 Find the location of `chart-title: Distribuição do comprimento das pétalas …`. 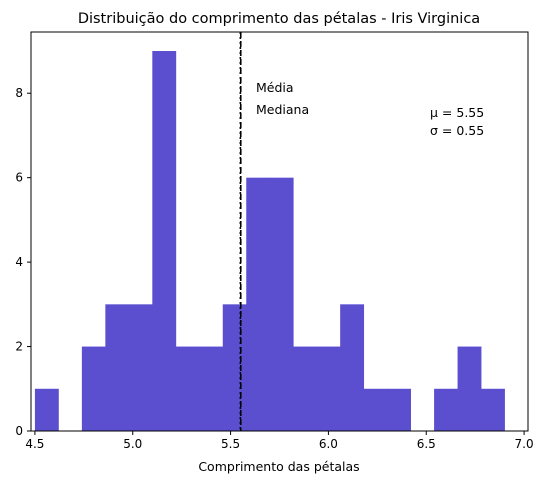

chart-title: Distribuição do comprimento das pétalas … is located at coordinates (279, 19).